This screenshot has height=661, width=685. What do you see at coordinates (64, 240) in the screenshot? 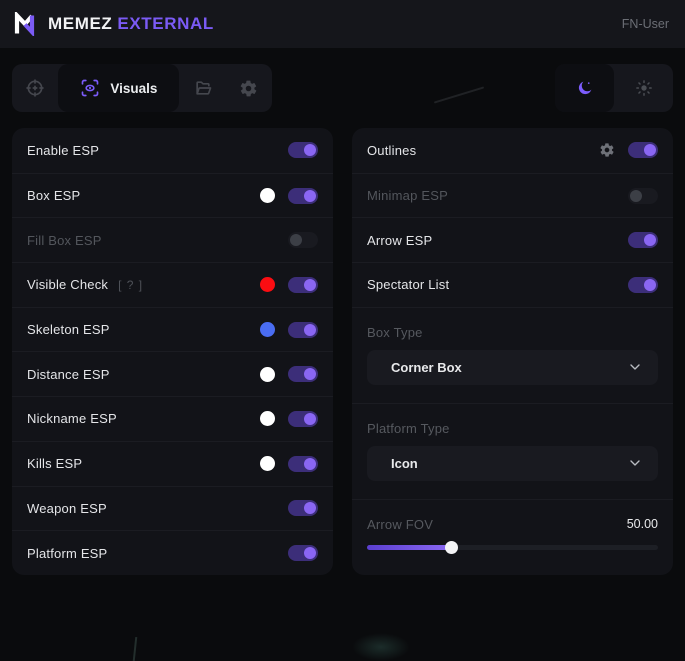
I see `row-label: Fill Box ESP` at bounding box center [64, 240].